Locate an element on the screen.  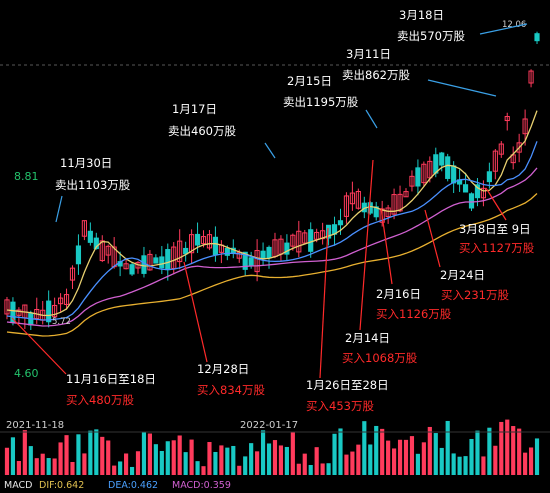
x-tick-label: 2022-01-17 is located at coordinates (269, 425).